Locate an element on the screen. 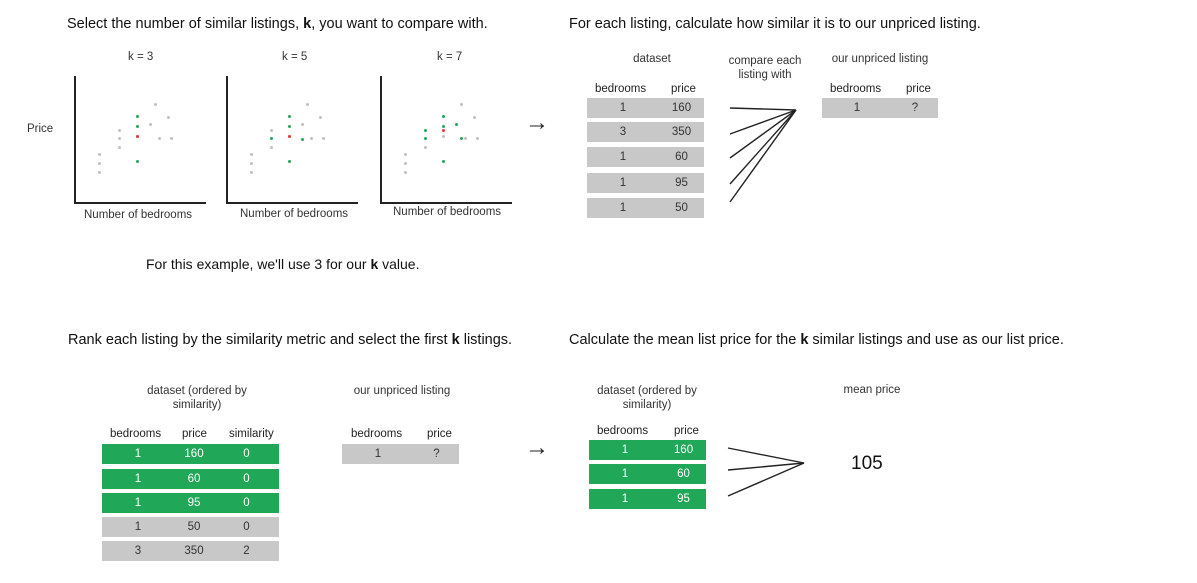  ordered-dataset-label: dataset (ordered by similarity) is located at coordinates (197, 398).